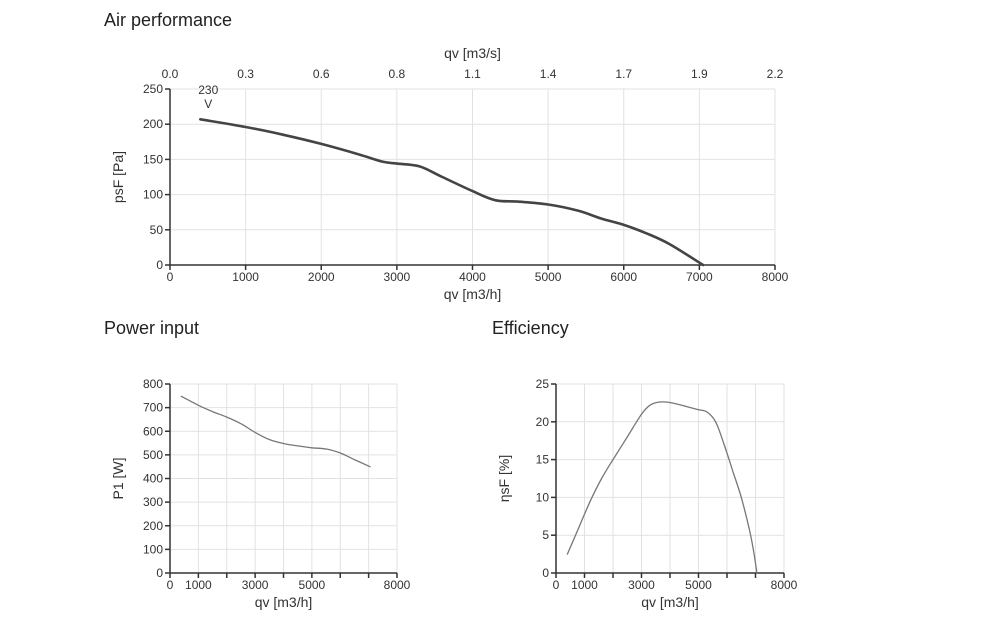  Describe the element at coordinates (321, 74) in the screenshot. I see `x2-tick-label: 0.6` at that location.